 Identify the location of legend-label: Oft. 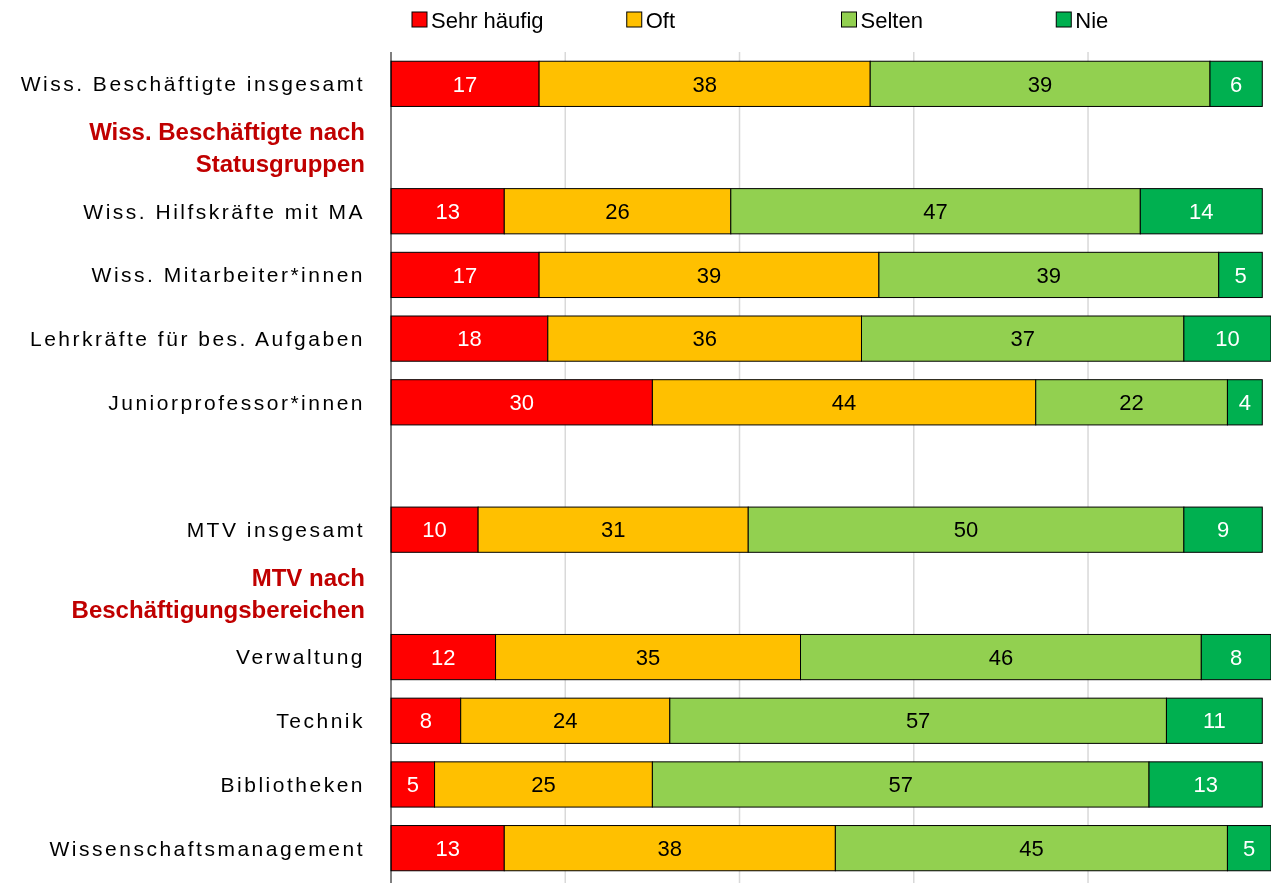
(660, 20).